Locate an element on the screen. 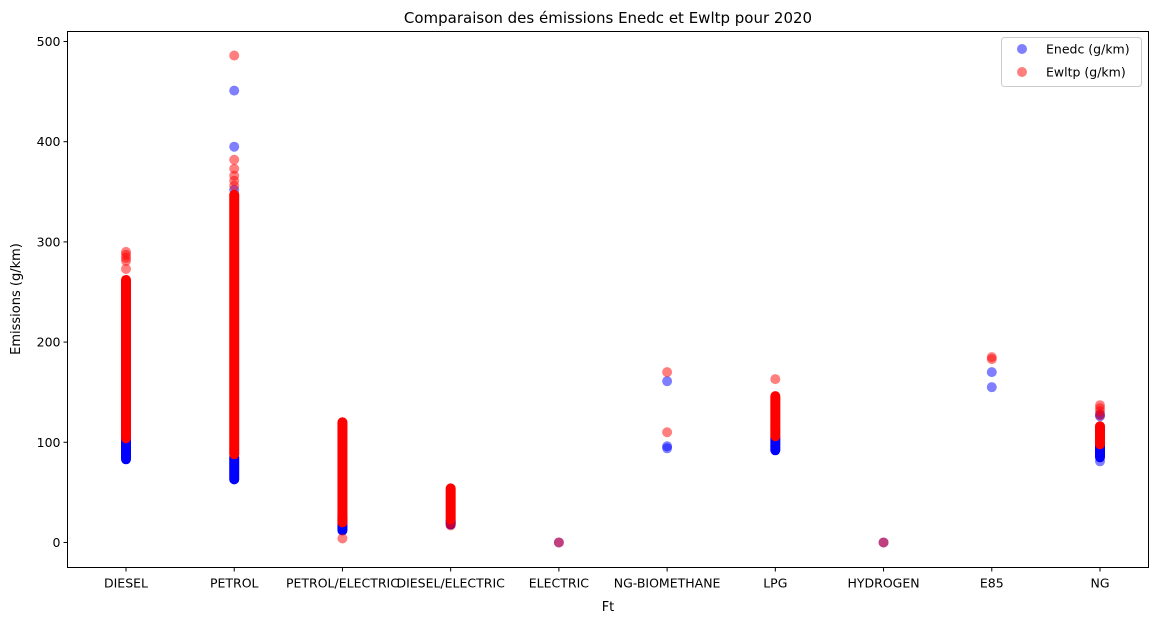 This screenshot has width=1160, height=623. legend-label-ewltp: Ewltp (g/km) is located at coordinates (1086, 72).